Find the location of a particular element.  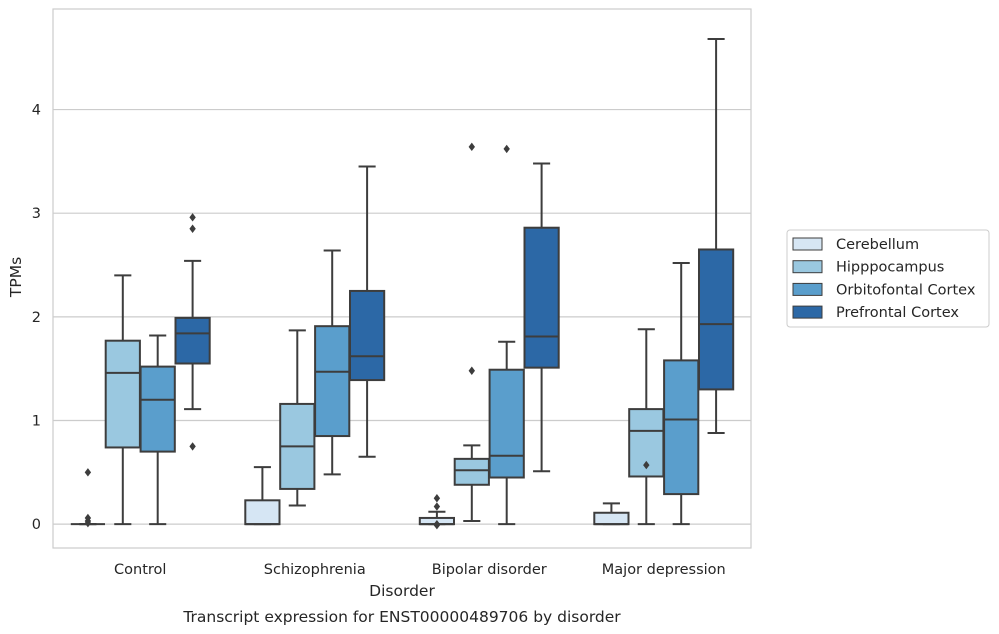

legend-label: Cerebellum is located at coordinates (877, 245).